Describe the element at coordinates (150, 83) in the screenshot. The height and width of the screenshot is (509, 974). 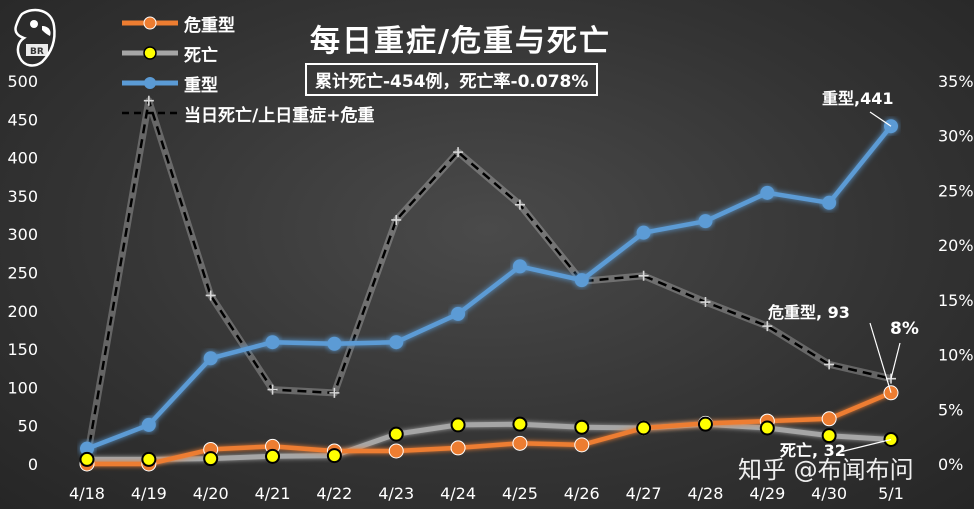
I see `legend-swatch-severe` at that location.